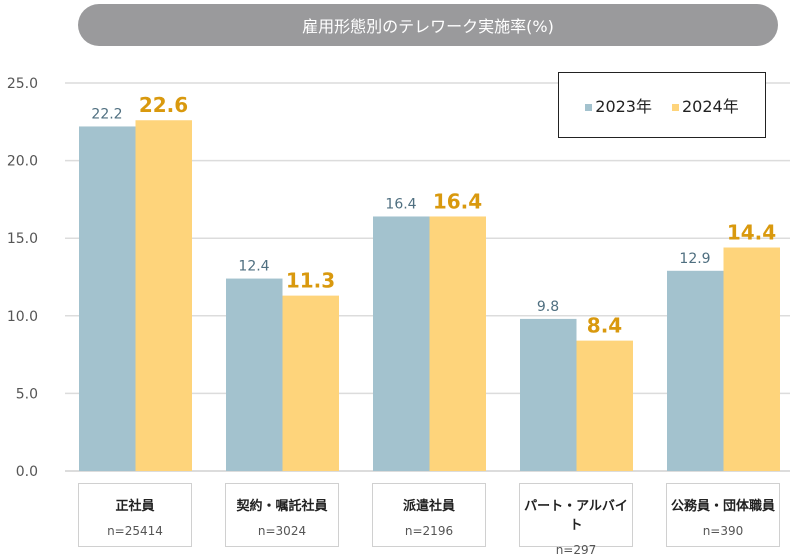 This screenshot has height=557, width=800. I want to click on data-label: 12.9, so click(694, 259).